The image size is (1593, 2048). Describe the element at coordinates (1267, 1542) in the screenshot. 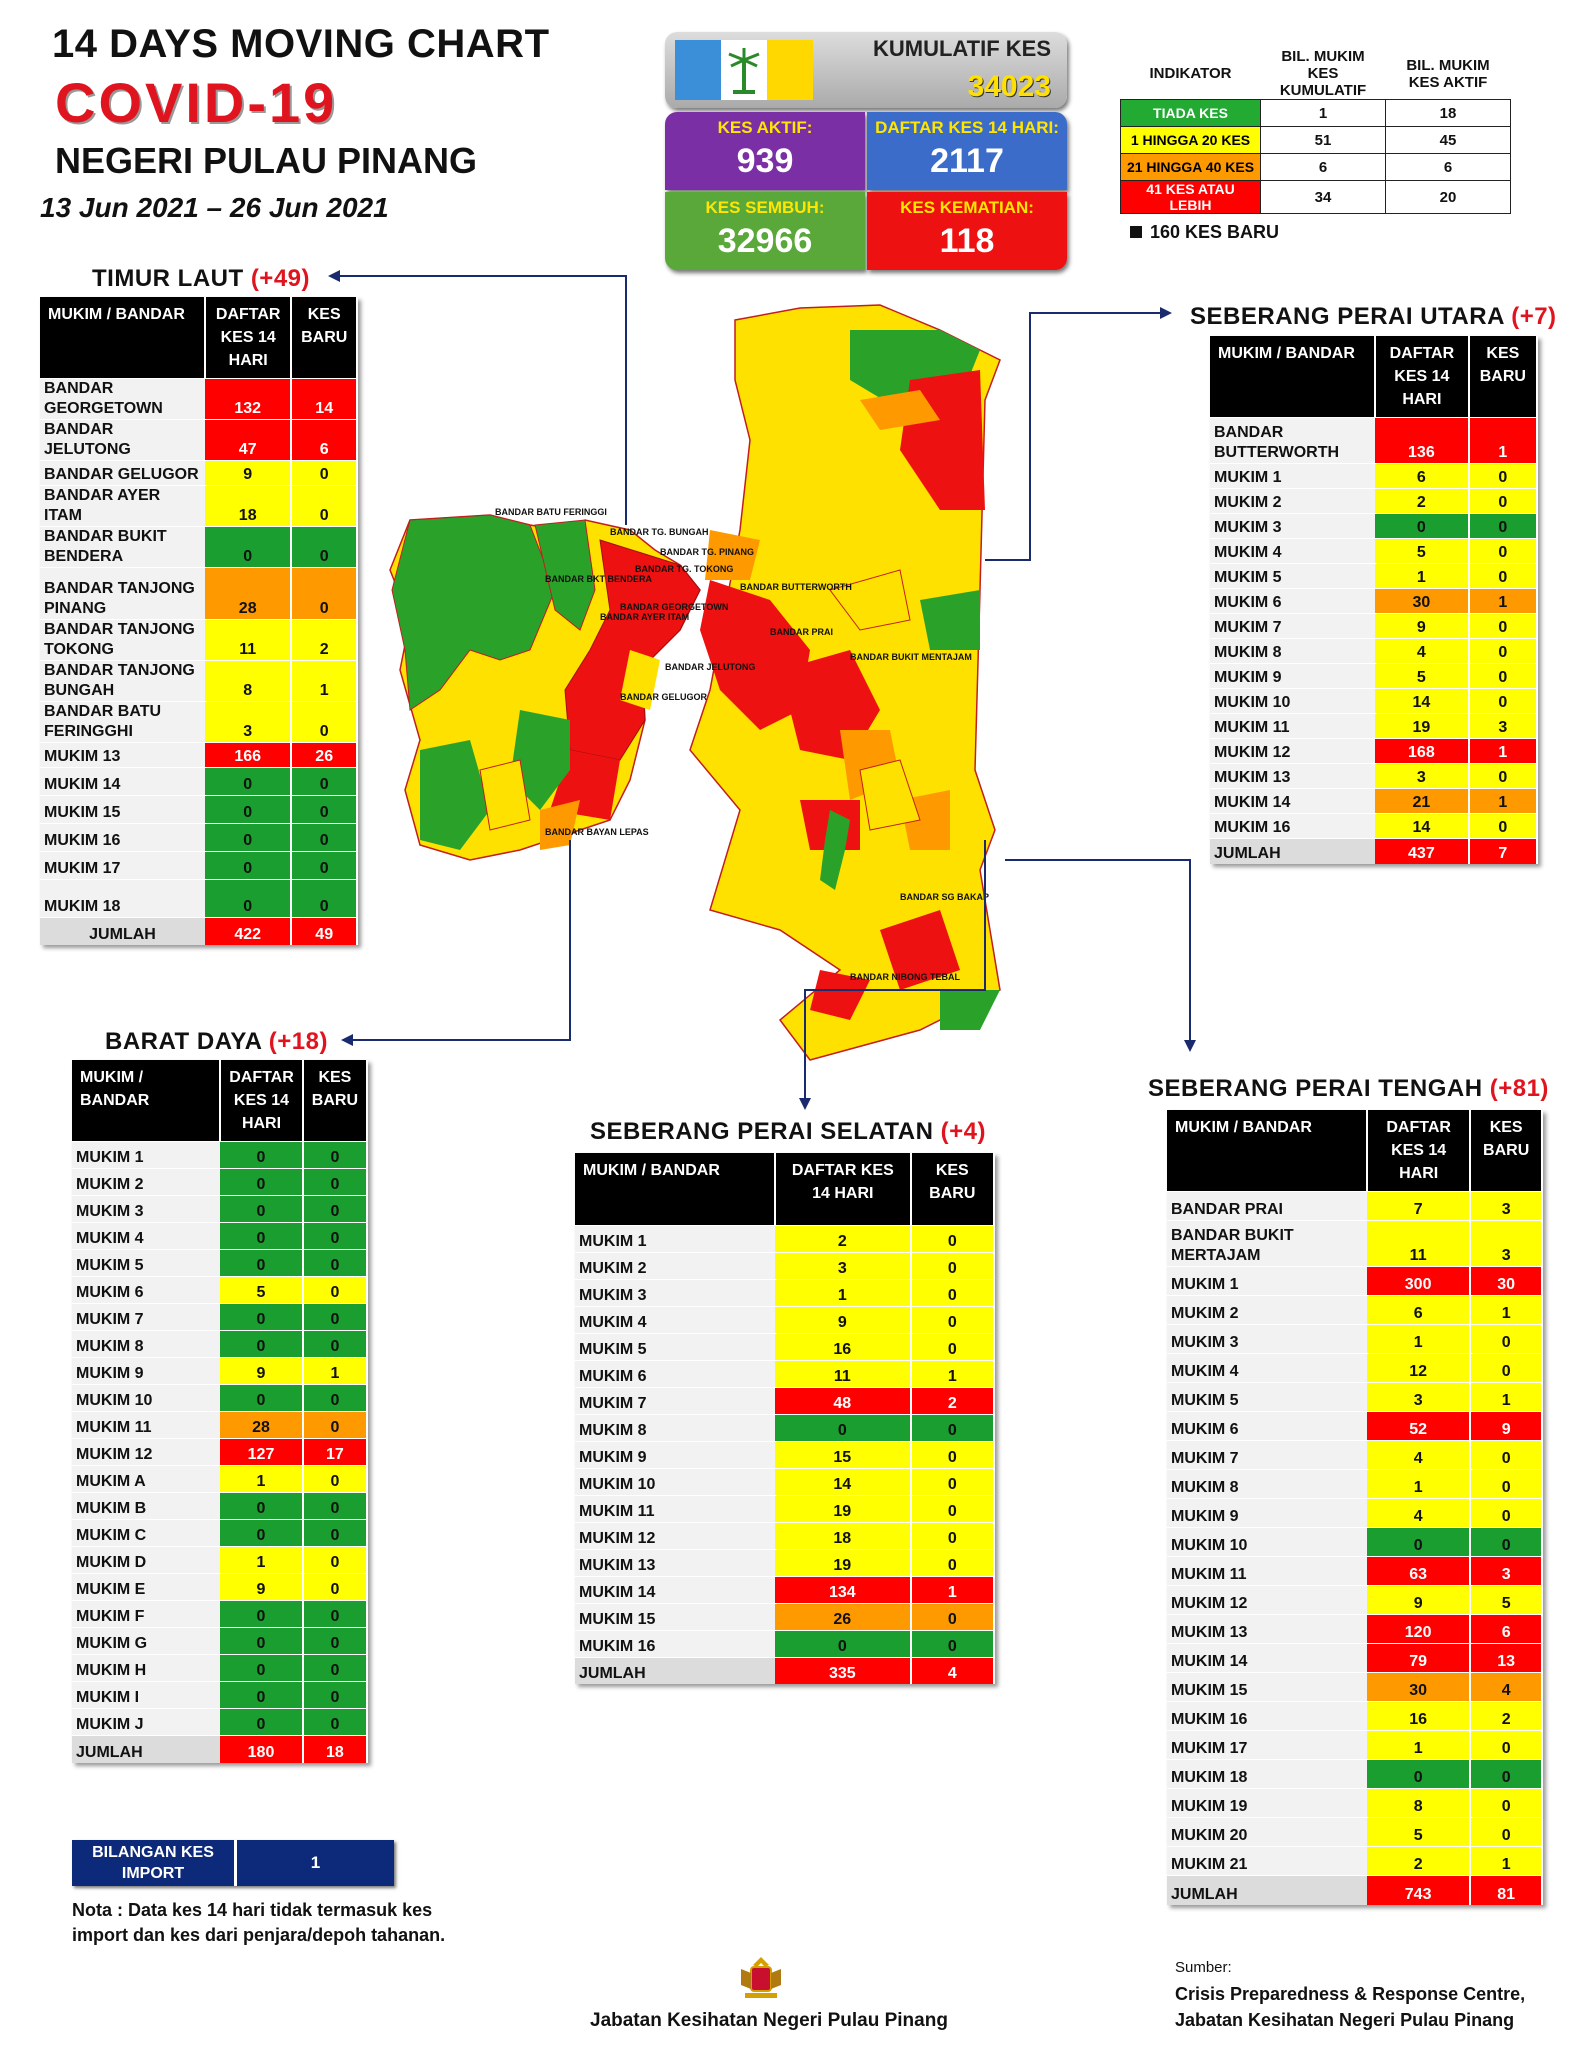

I see `row-label: MUKIM 10` at that location.